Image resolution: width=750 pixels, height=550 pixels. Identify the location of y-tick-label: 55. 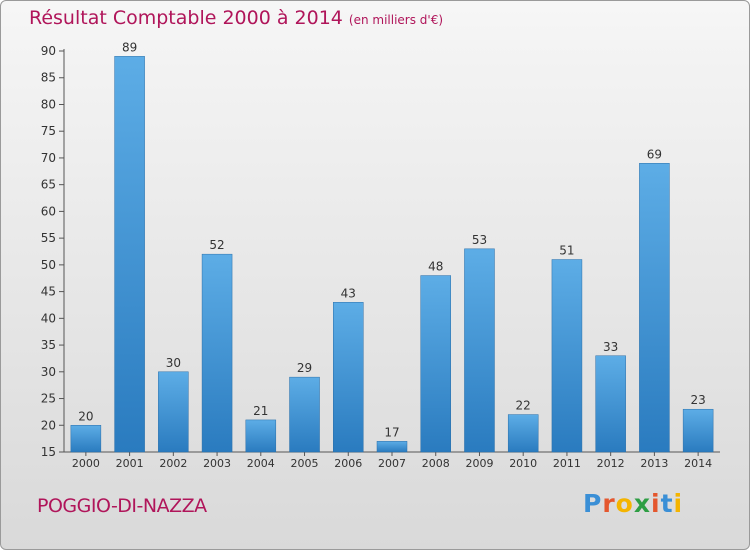
(48, 238).